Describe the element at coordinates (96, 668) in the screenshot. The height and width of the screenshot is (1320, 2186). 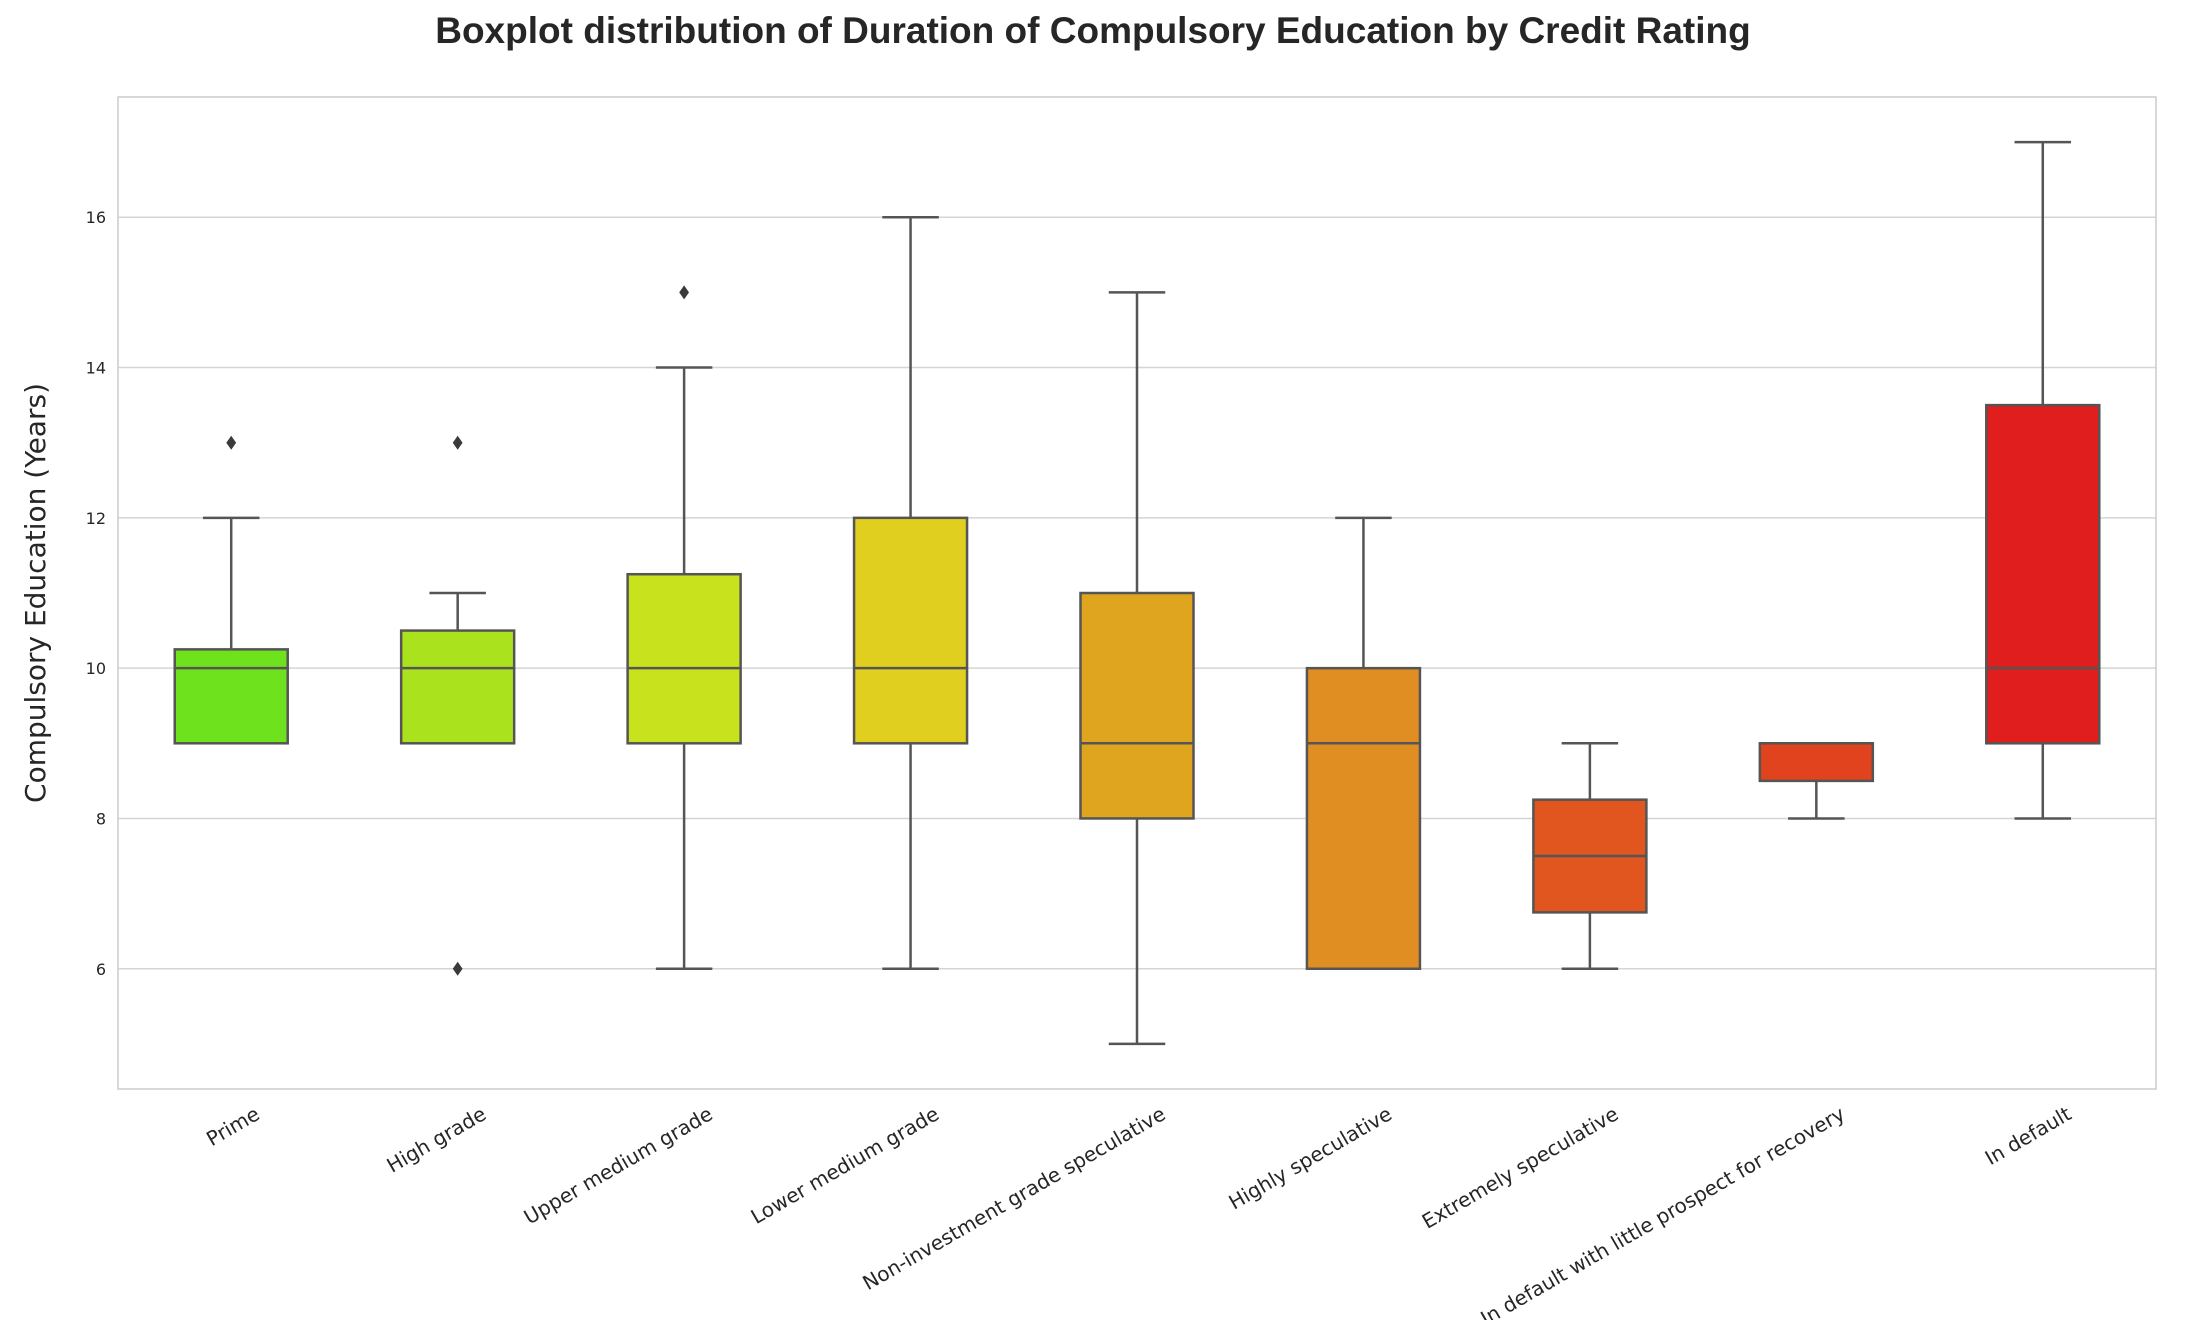
I see `y-tick-label: 10` at that location.